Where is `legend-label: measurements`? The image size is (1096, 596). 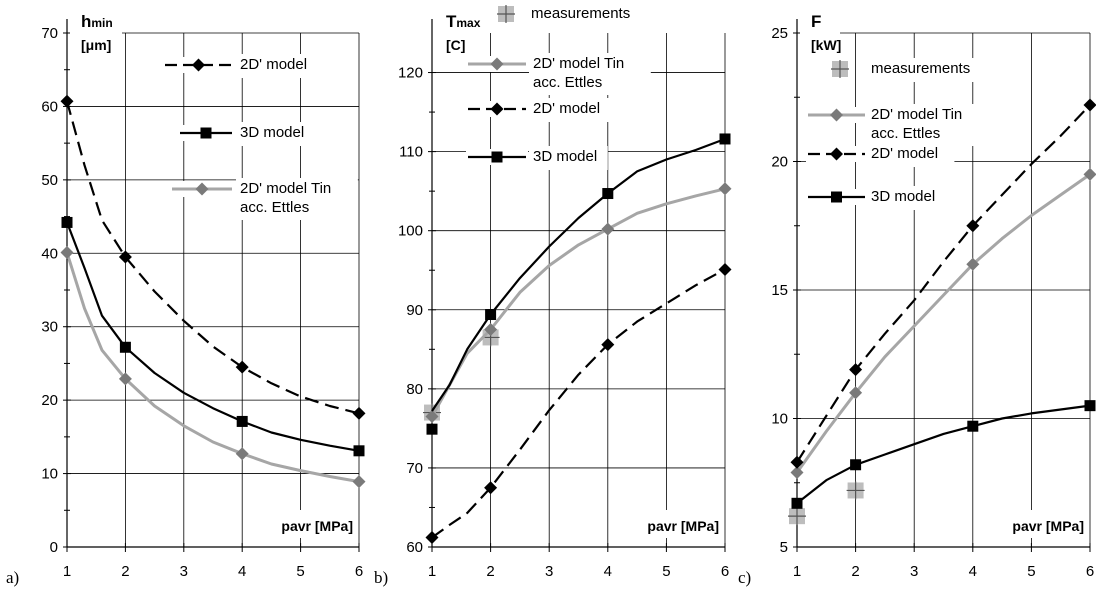 legend-label: measurements is located at coordinates (580, 13).